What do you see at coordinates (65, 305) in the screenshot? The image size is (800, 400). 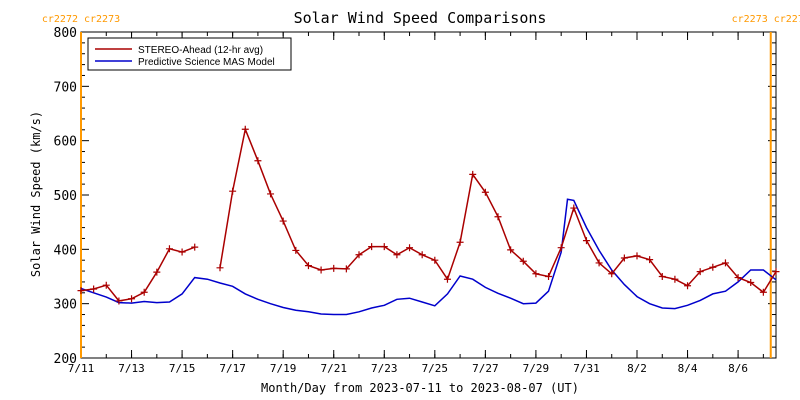 I see `y-tick-label: 300` at bounding box center [65, 305].